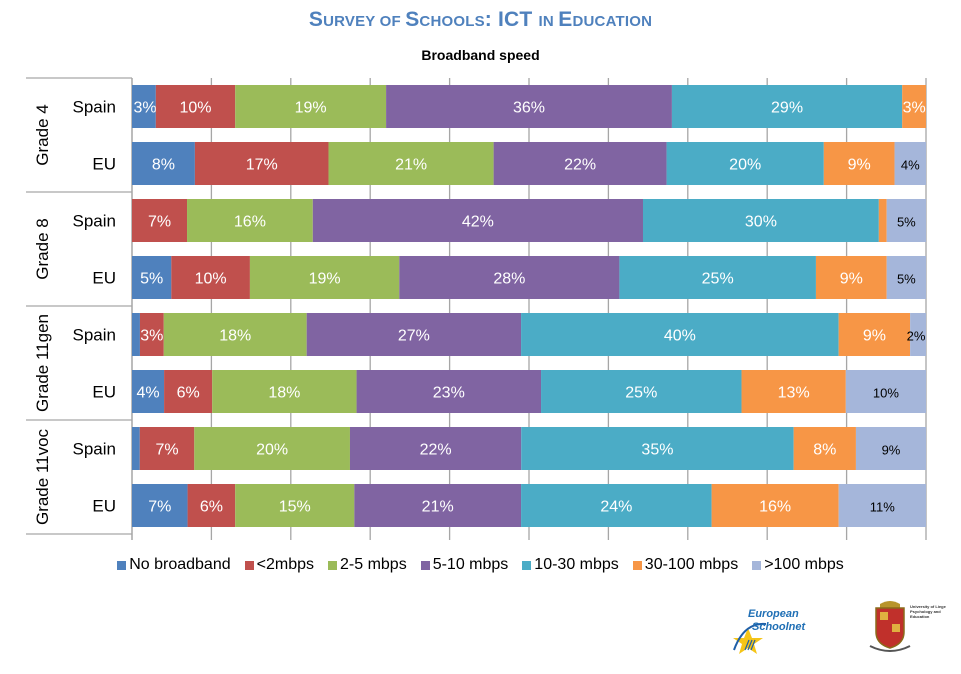 This screenshot has height=674, width=961. Describe the element at coordinates (824, 450) in the screenshot. I see `data-label: 8%` at that location.